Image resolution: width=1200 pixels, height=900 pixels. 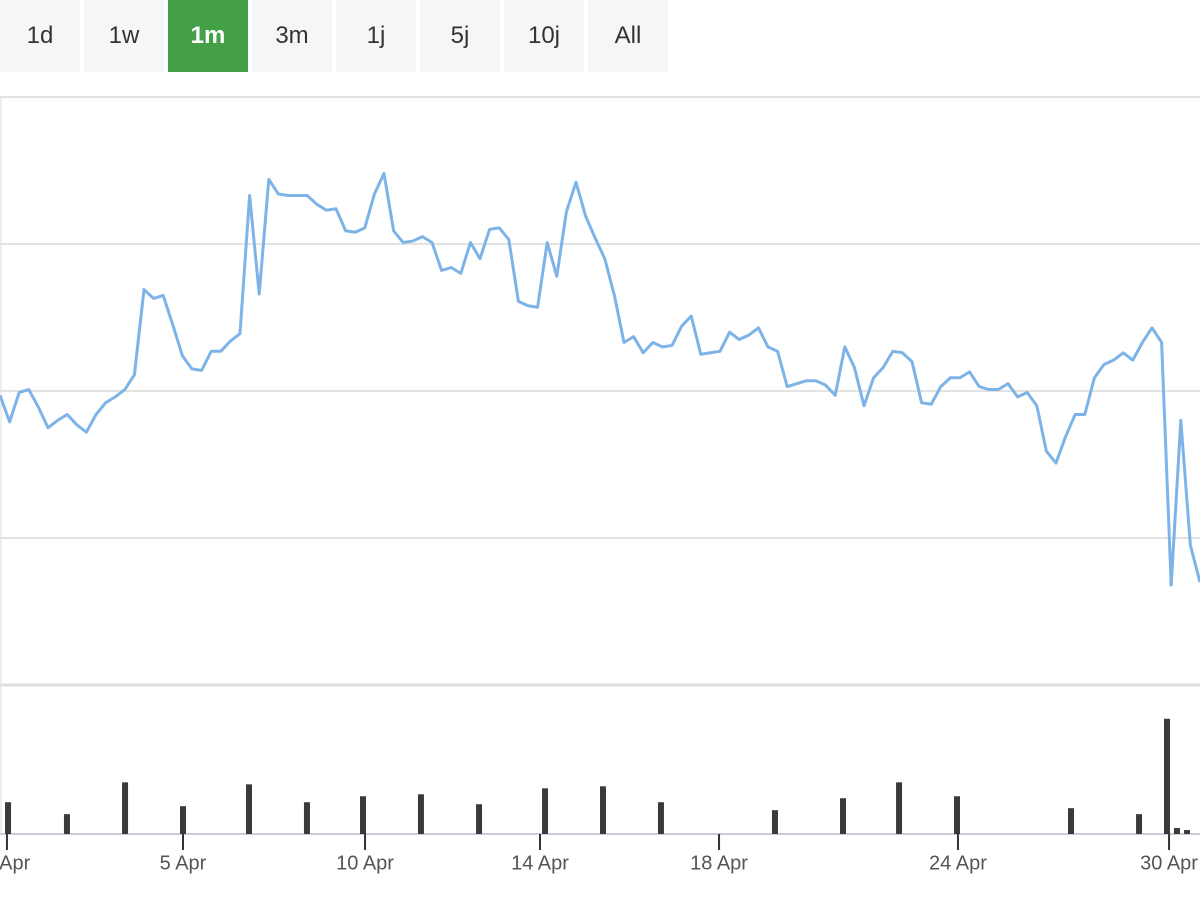 I want to click on x-tick-label: 18 Apr, so click(x=719, y=863).